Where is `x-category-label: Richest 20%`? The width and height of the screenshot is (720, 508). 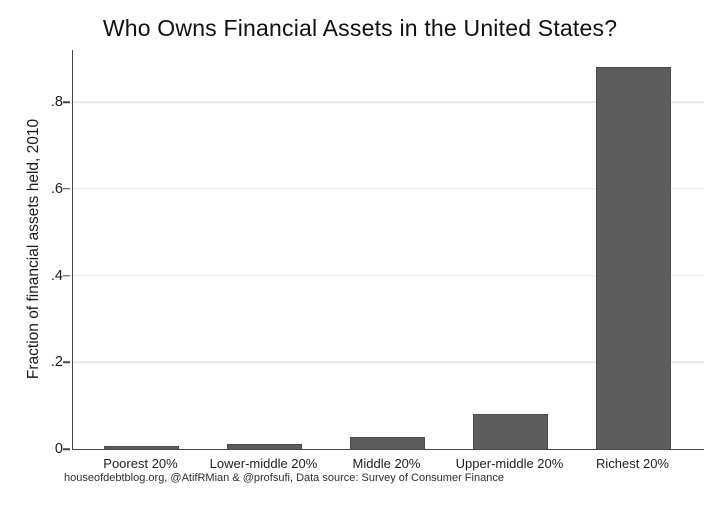
x-category-label: Richest 20% is located at coordinates (632, 463).